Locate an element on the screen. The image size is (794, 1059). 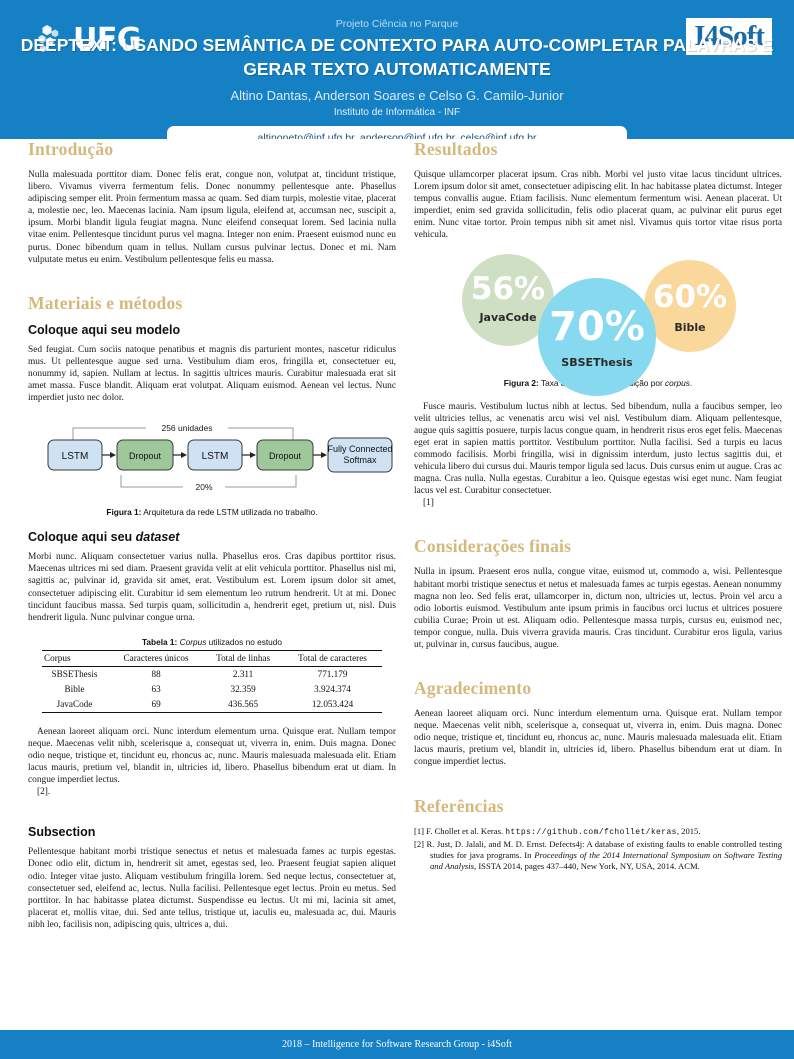
subsection-heading-dataset: Coloque aqui seu dataset is located at coordinates (212, 537).